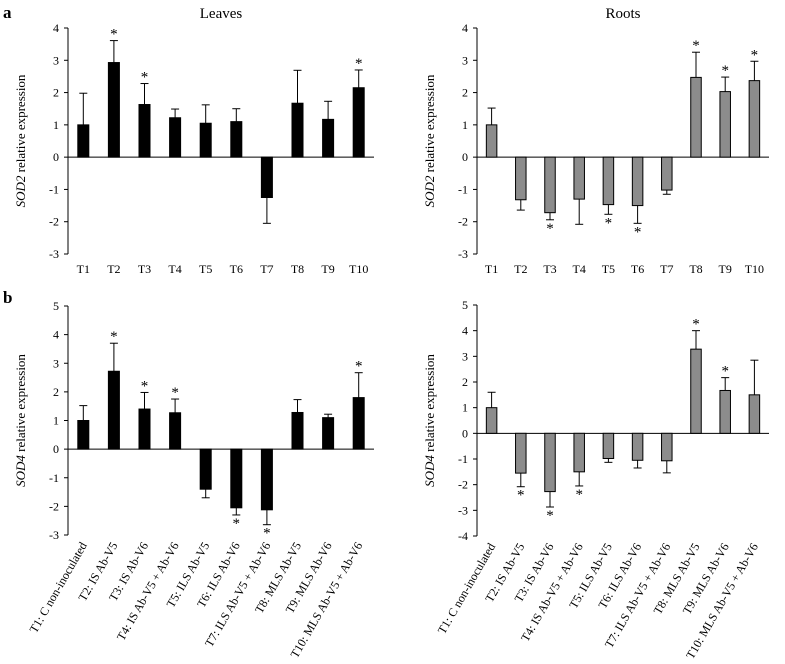 The image size is (785, 664). What do you see at coordinates (579, 269) in the screenshot?
I see `chart1-x-tick-label: T4` at bounding box center [579, 269].